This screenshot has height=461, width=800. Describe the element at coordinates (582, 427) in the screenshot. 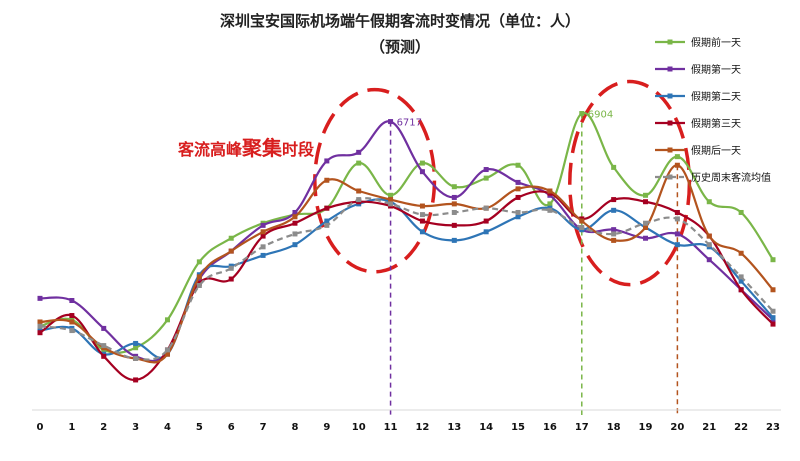

I see `x-tick-label: 17` at that location.